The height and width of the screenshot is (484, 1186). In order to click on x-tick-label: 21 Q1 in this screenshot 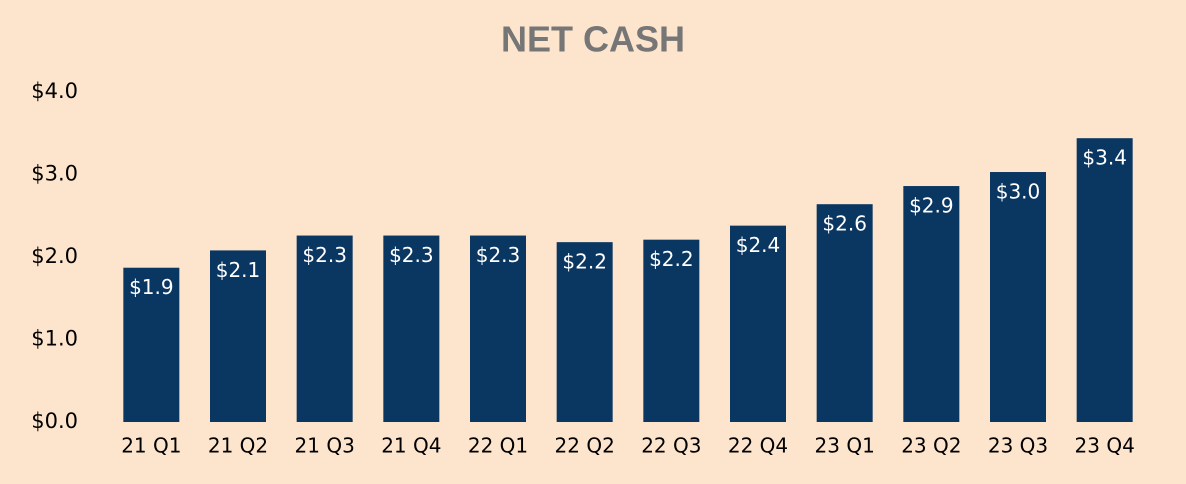, I will do `click(151, 446)`.